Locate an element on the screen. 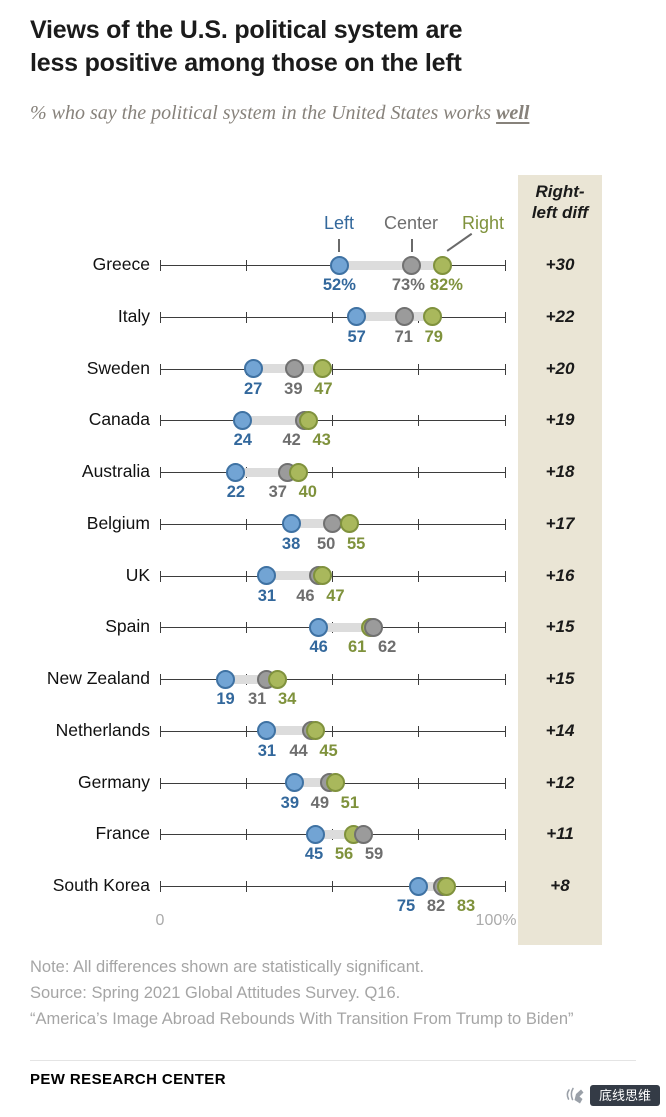 This screenshot has width=666, height=1117. left-value-label: 27 is located at coordinates (253, 388).